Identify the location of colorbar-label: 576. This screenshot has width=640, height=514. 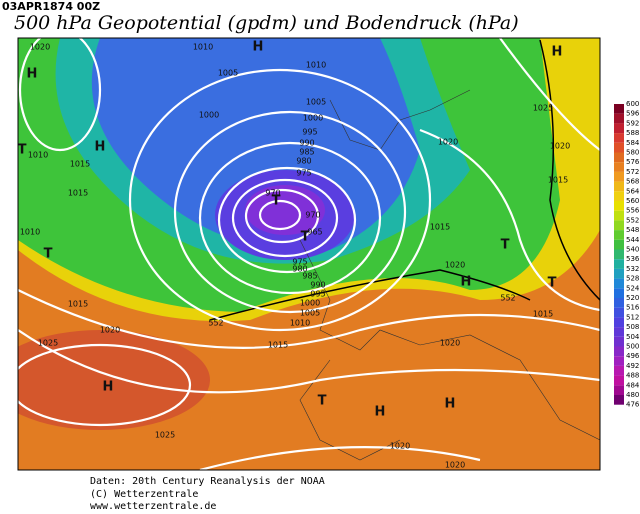
(633, 162).